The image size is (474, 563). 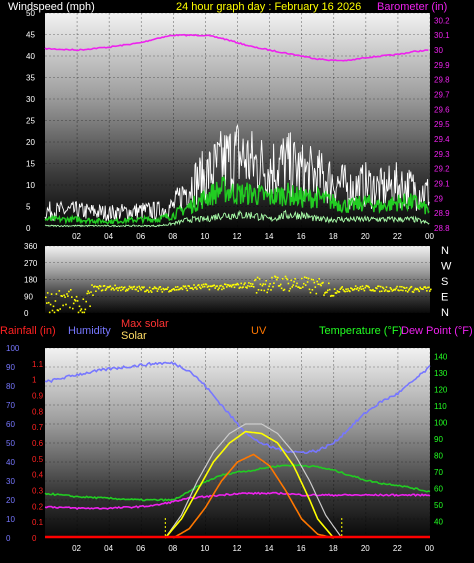 I want to click on multi-x-tick: 02, so click(x=76, y=548).